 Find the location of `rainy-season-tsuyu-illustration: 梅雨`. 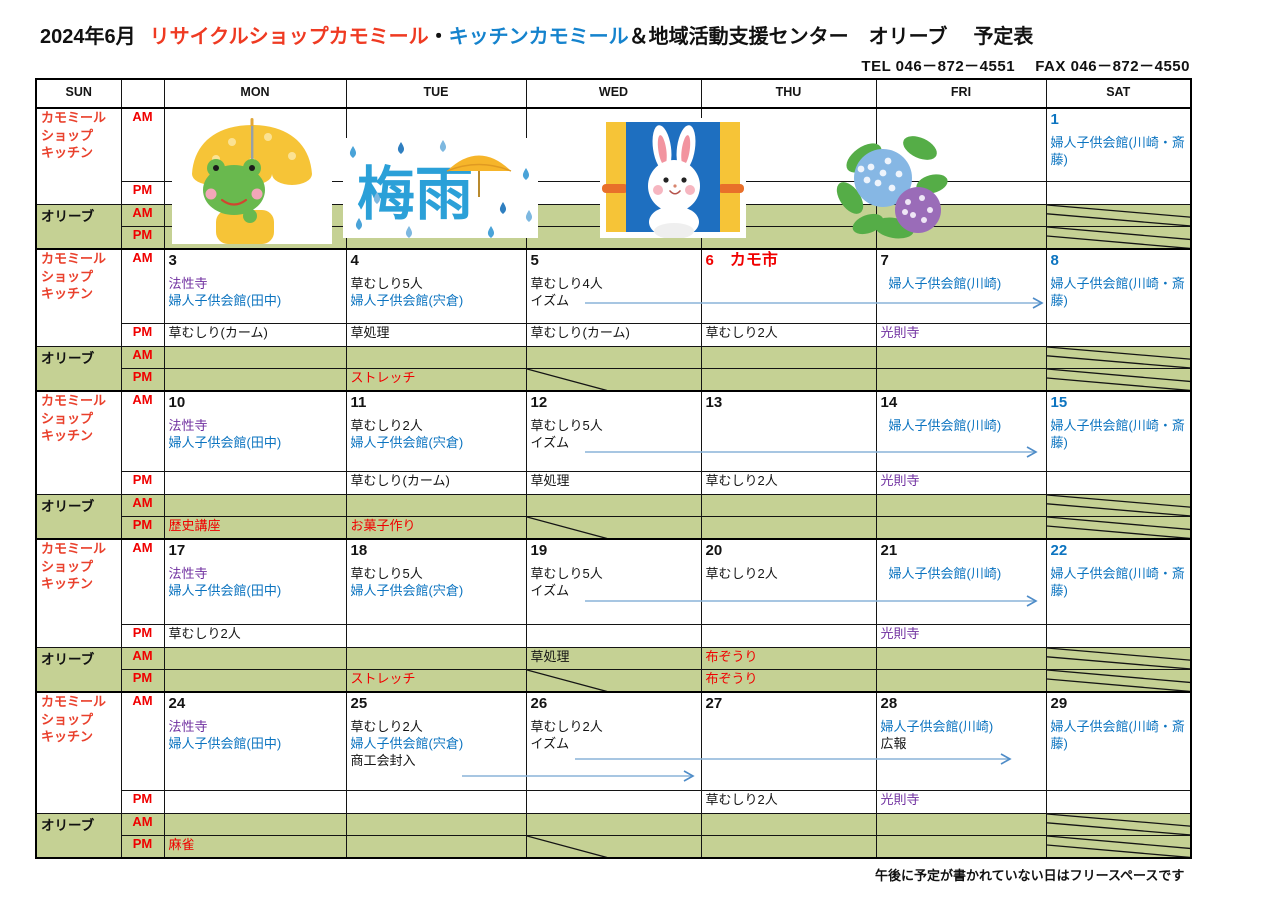

rainy-season-tsuyu-illustration: 梅雨 is located at coordinates (440, 188).